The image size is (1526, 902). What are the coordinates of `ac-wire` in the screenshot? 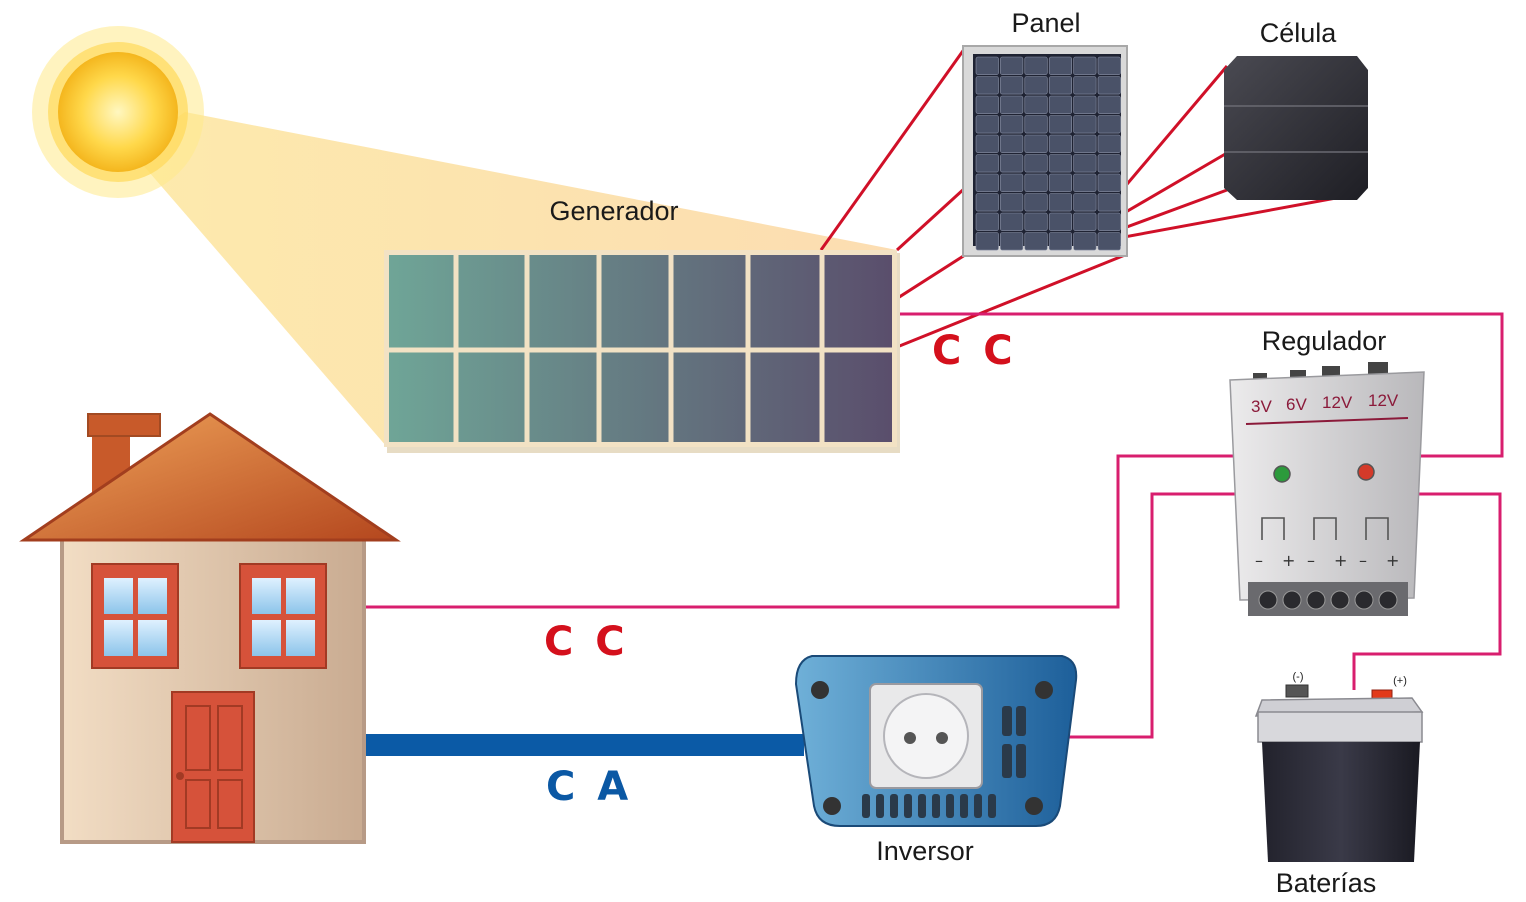 It's located at (584, 745).